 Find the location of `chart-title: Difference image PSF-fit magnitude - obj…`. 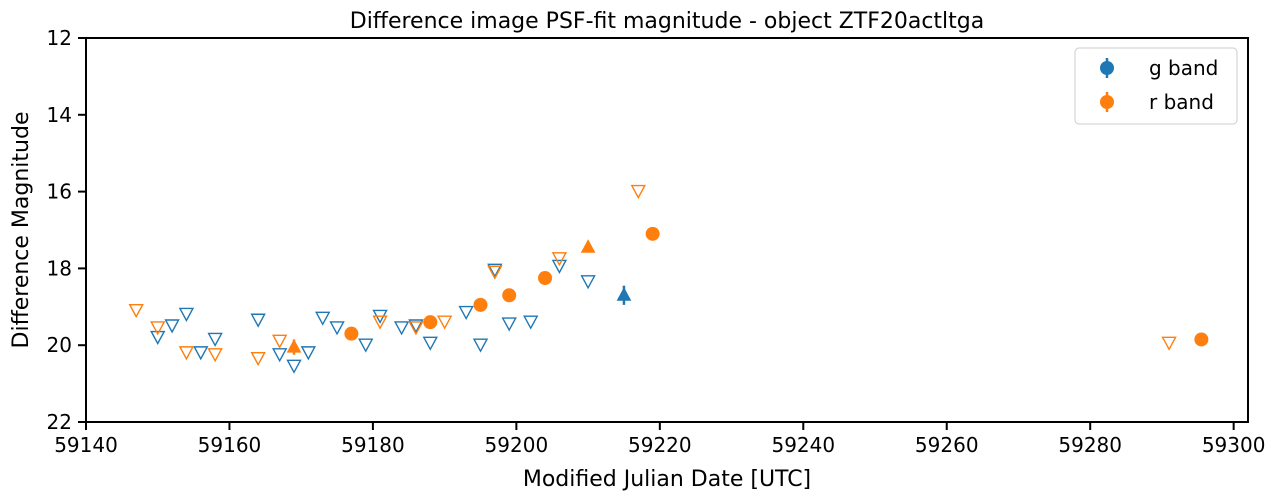

chart-title: Difference image PSF-fit magnitude - obj… is located at coordinates (667, 21).